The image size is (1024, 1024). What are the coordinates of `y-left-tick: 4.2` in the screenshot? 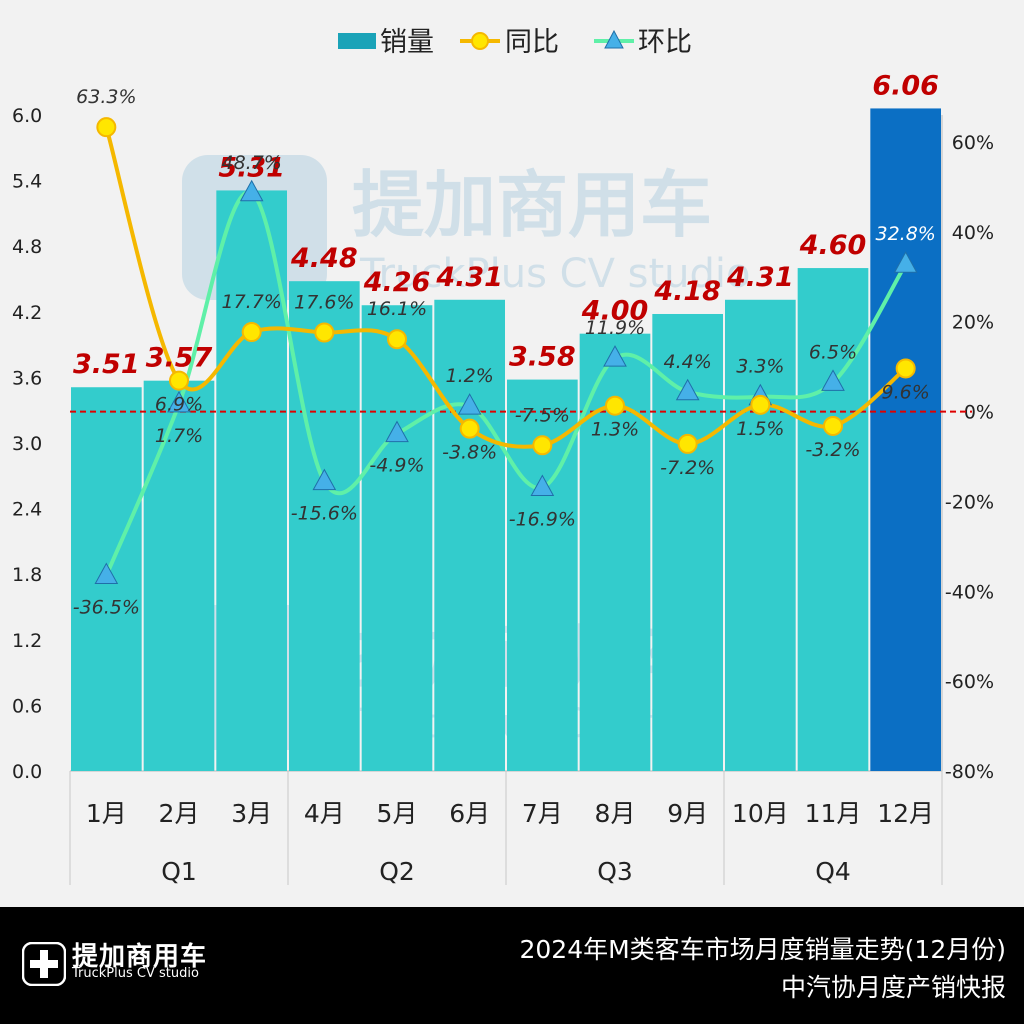 It's located at (27, 313).